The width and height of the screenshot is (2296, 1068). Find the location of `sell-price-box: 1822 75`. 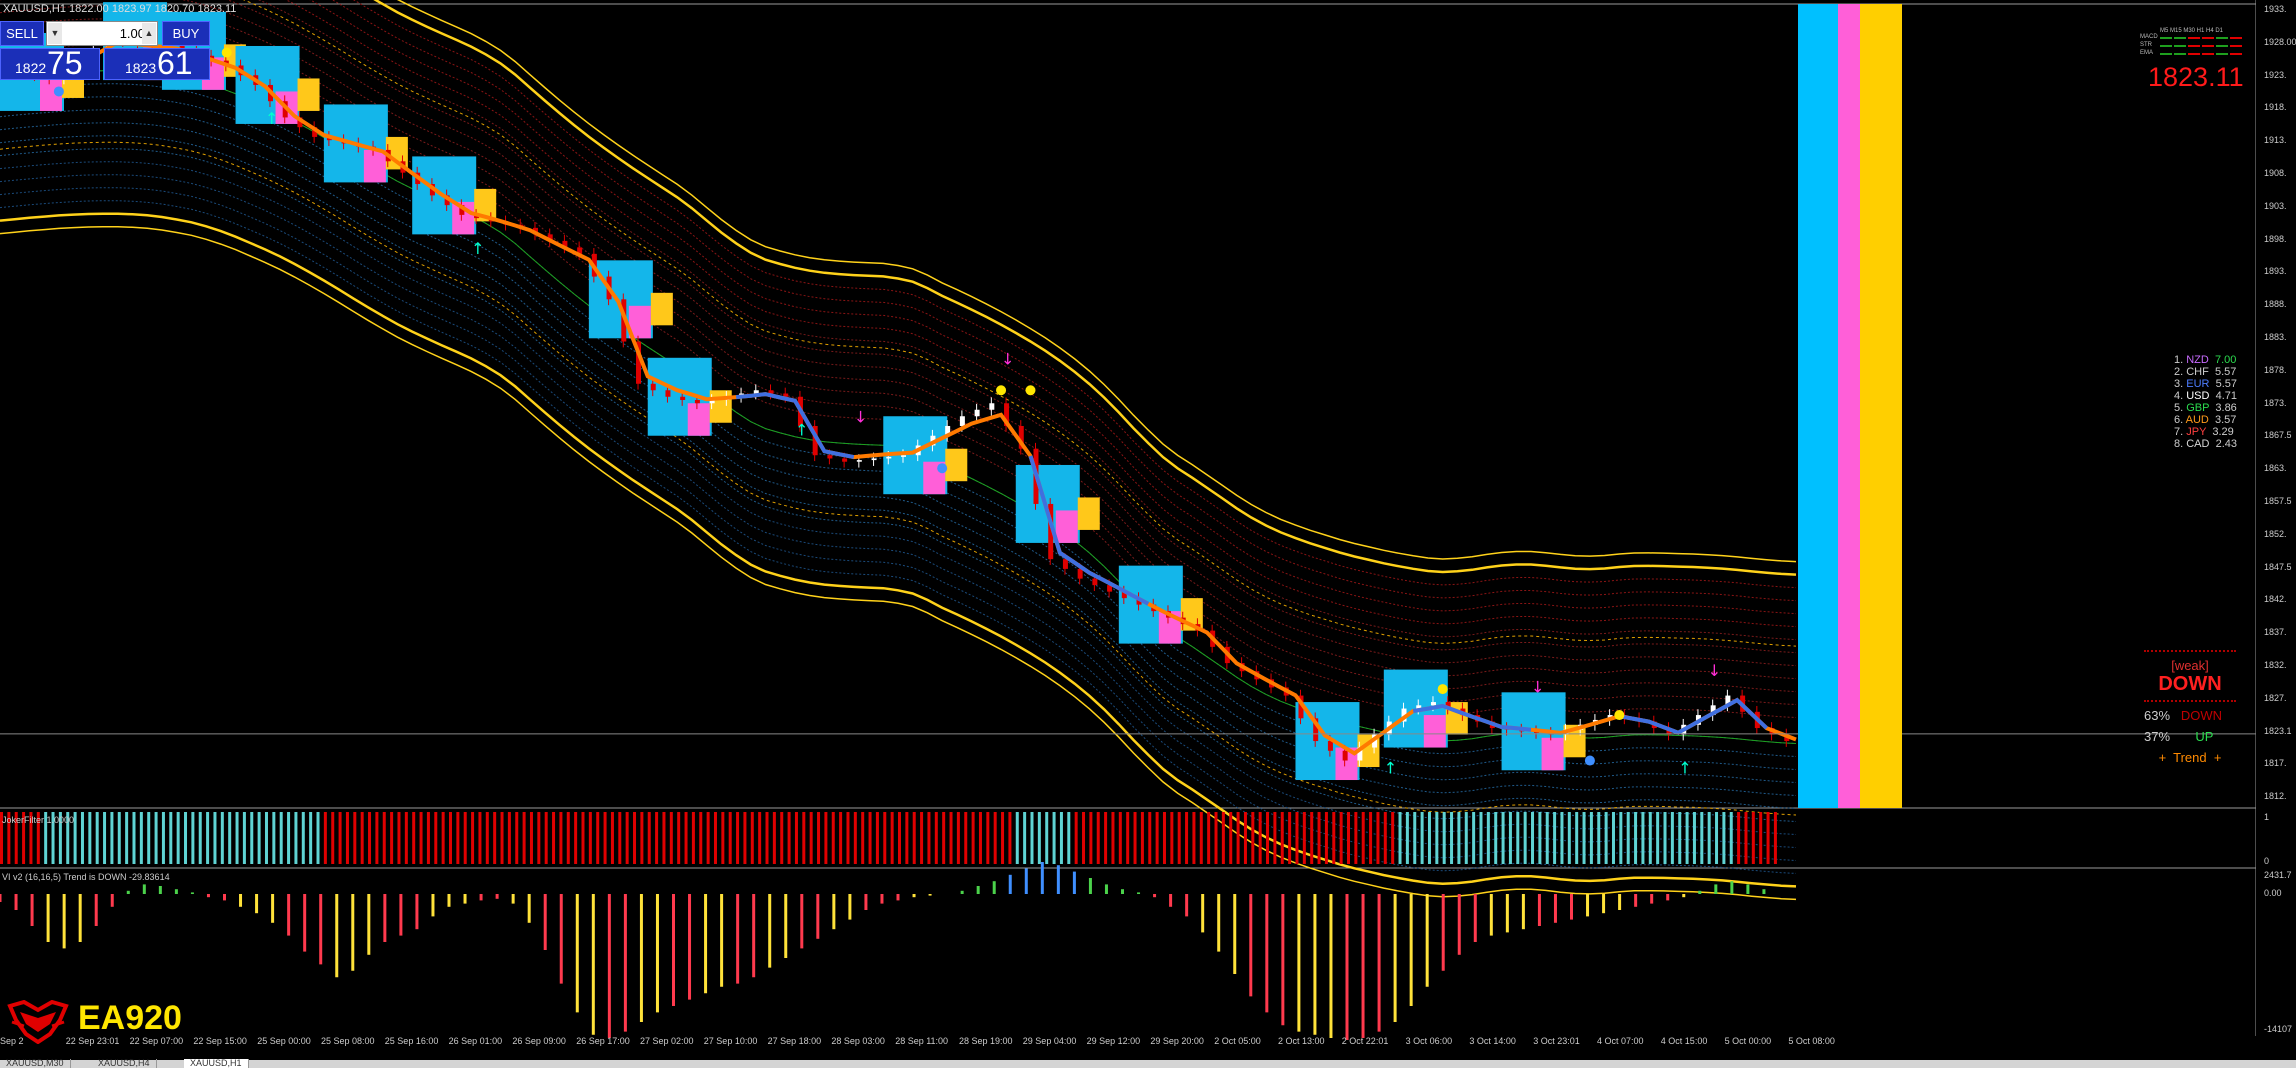

sell-price-box: 1822 75 is located at coordinates (50, 63).